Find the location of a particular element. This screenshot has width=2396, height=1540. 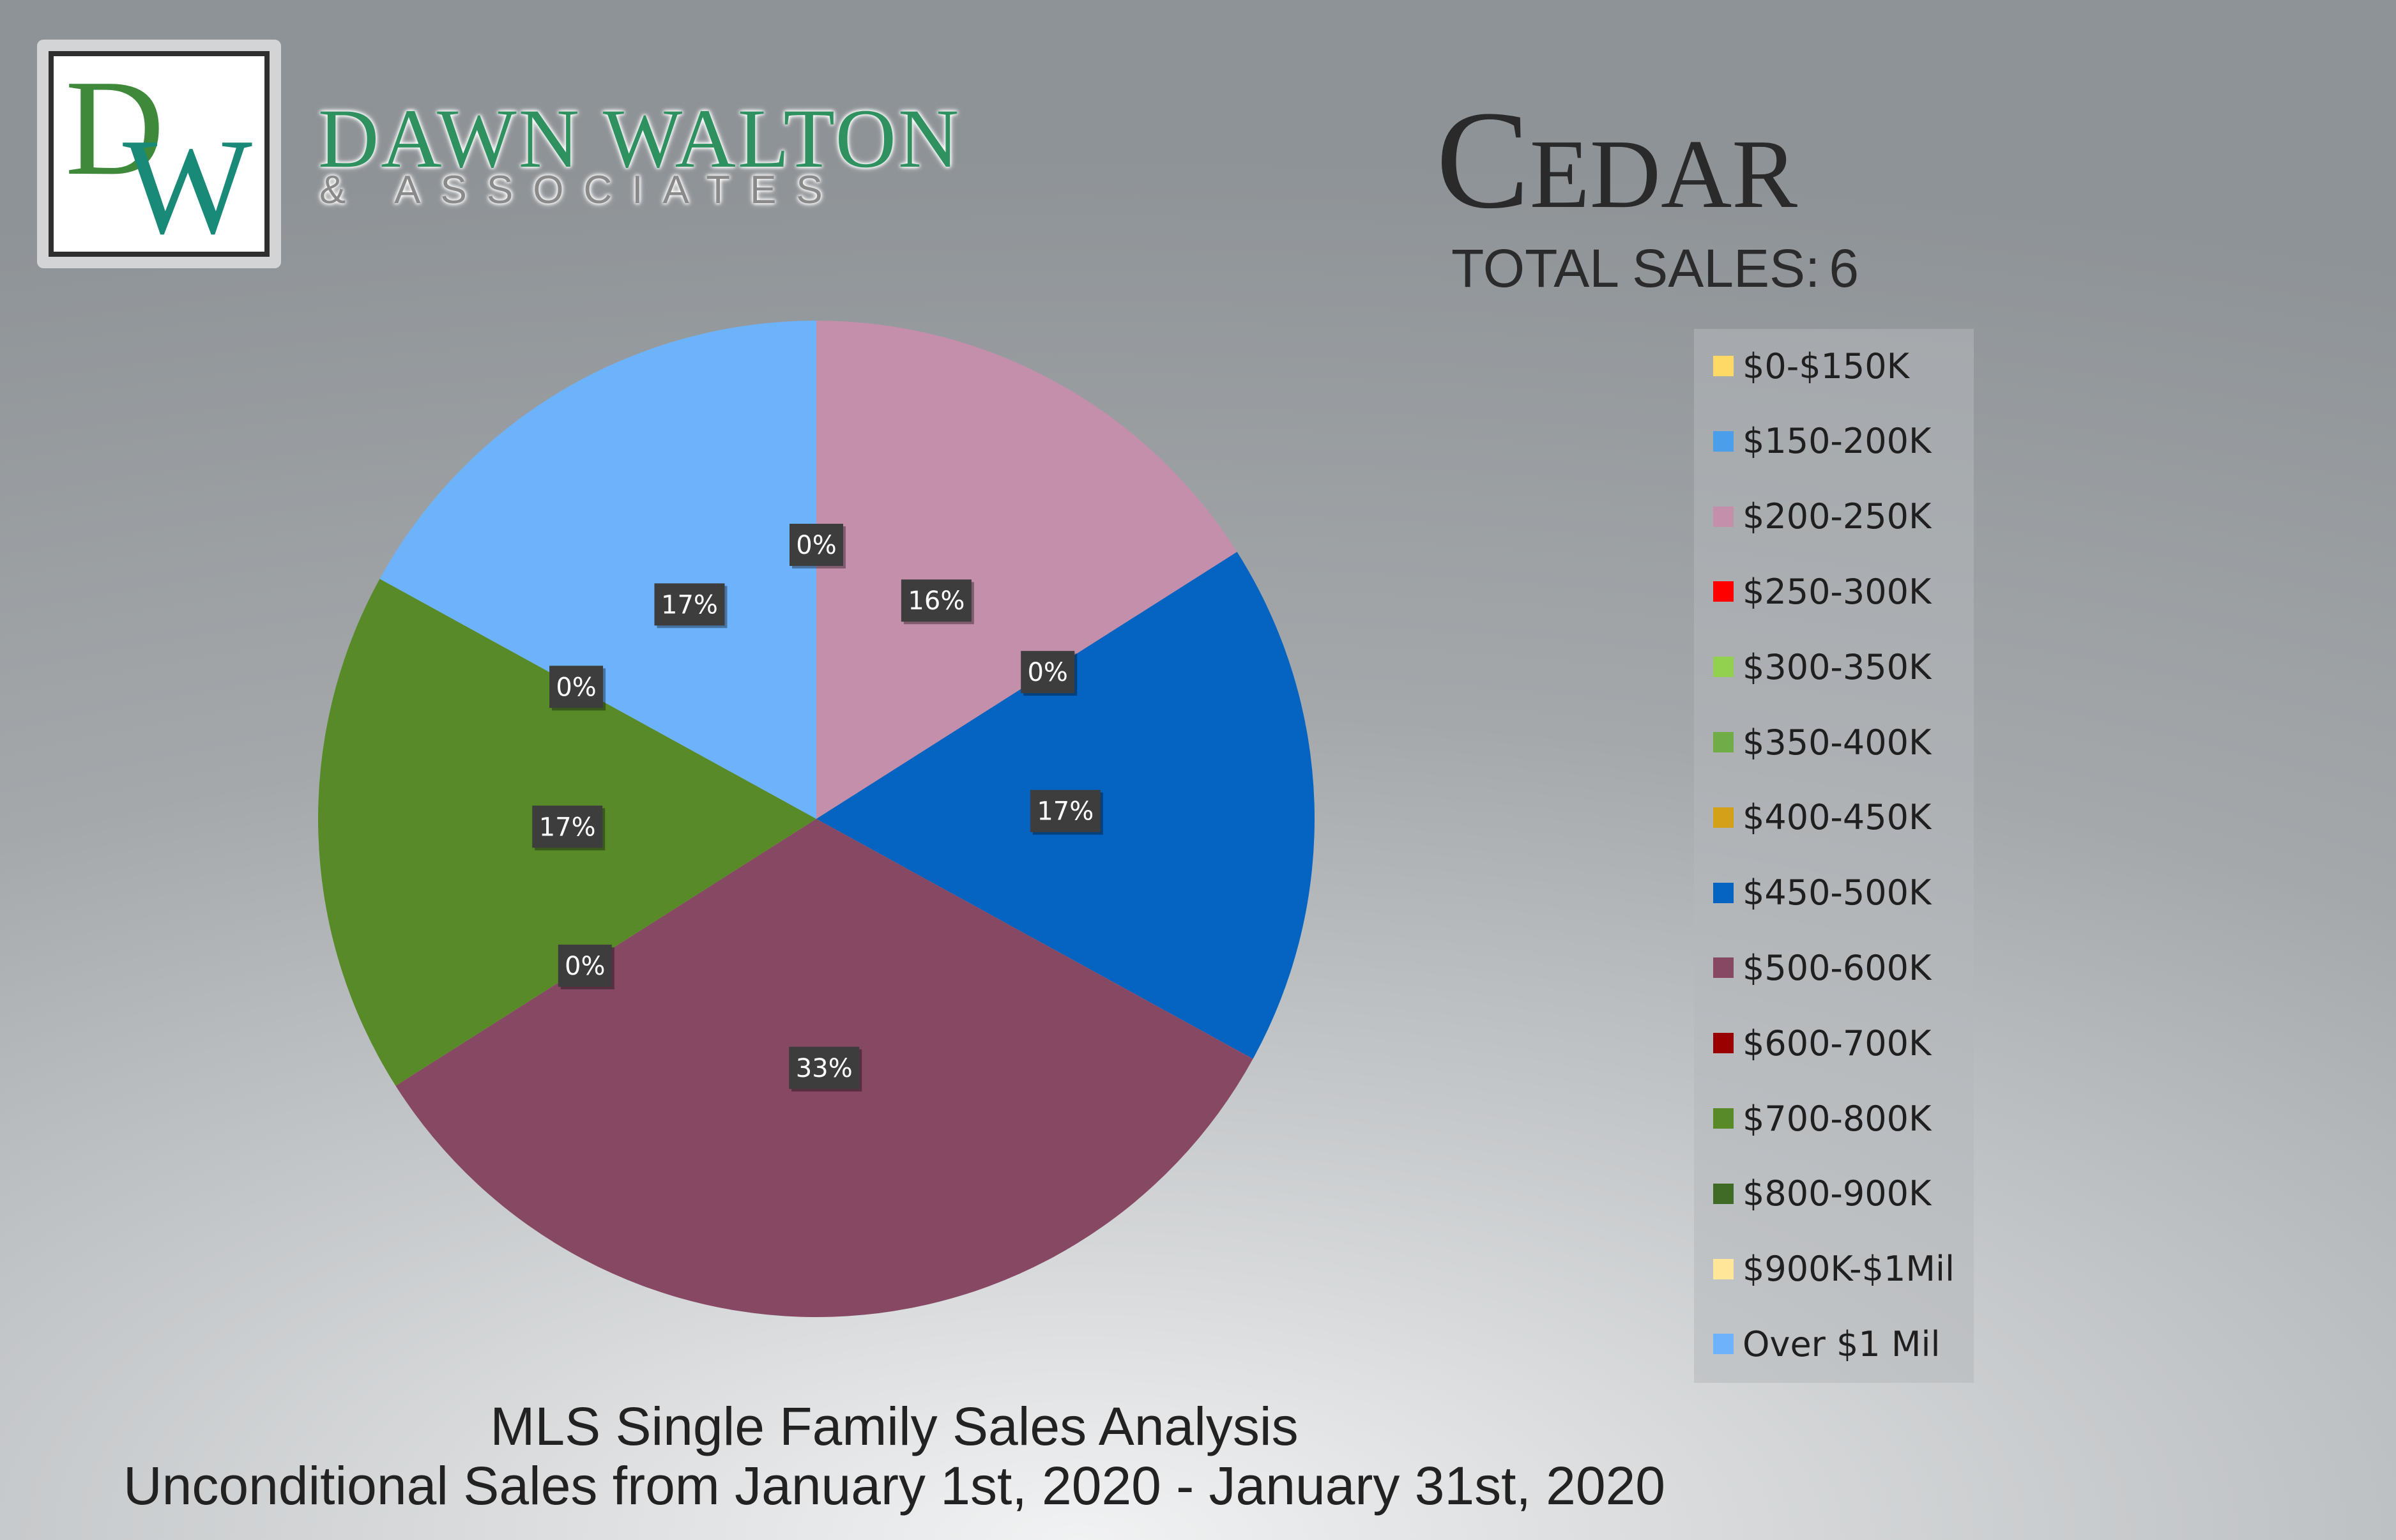

legend-label: $700-800K is located at coordinates (1837, 1118).